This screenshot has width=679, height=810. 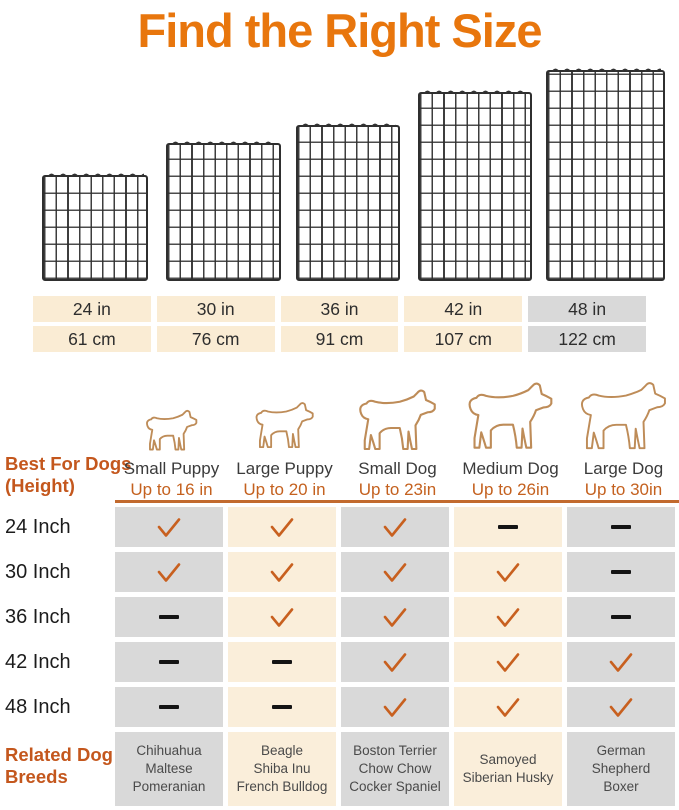 What do you see at coordinates (340, 30) in the screenshot?
I see `page-title: Find the Right Size` at bounding box center [340, 30].